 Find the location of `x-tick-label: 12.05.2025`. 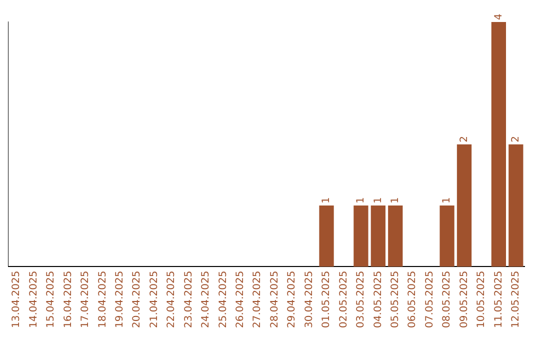

x-tick-label: 12.05.2025 is located at coordinates (516, 299).